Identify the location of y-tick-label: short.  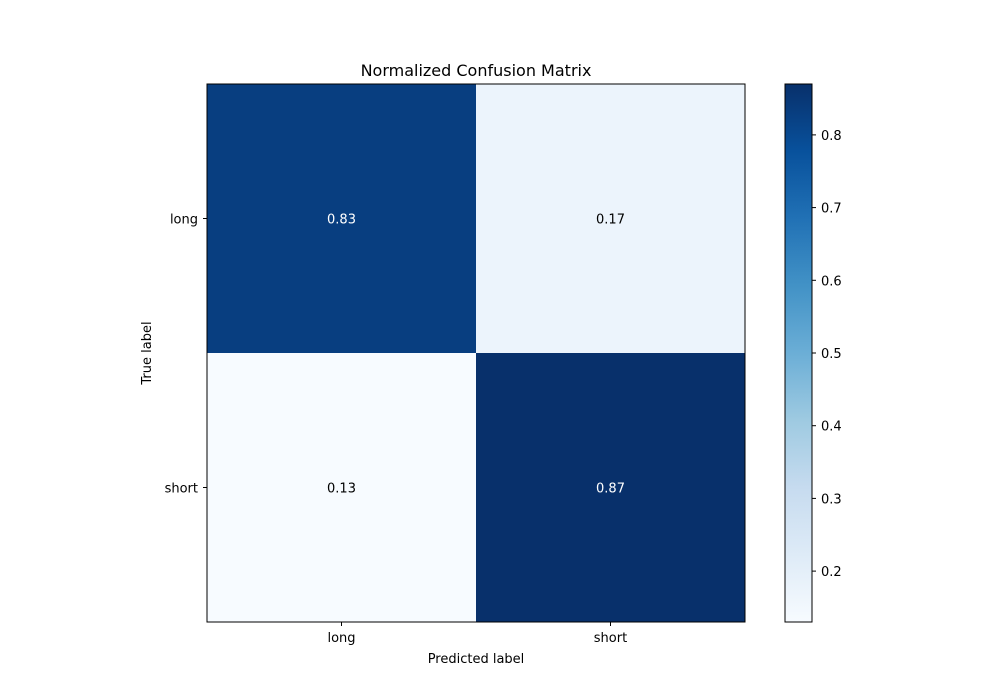
(181, 489).